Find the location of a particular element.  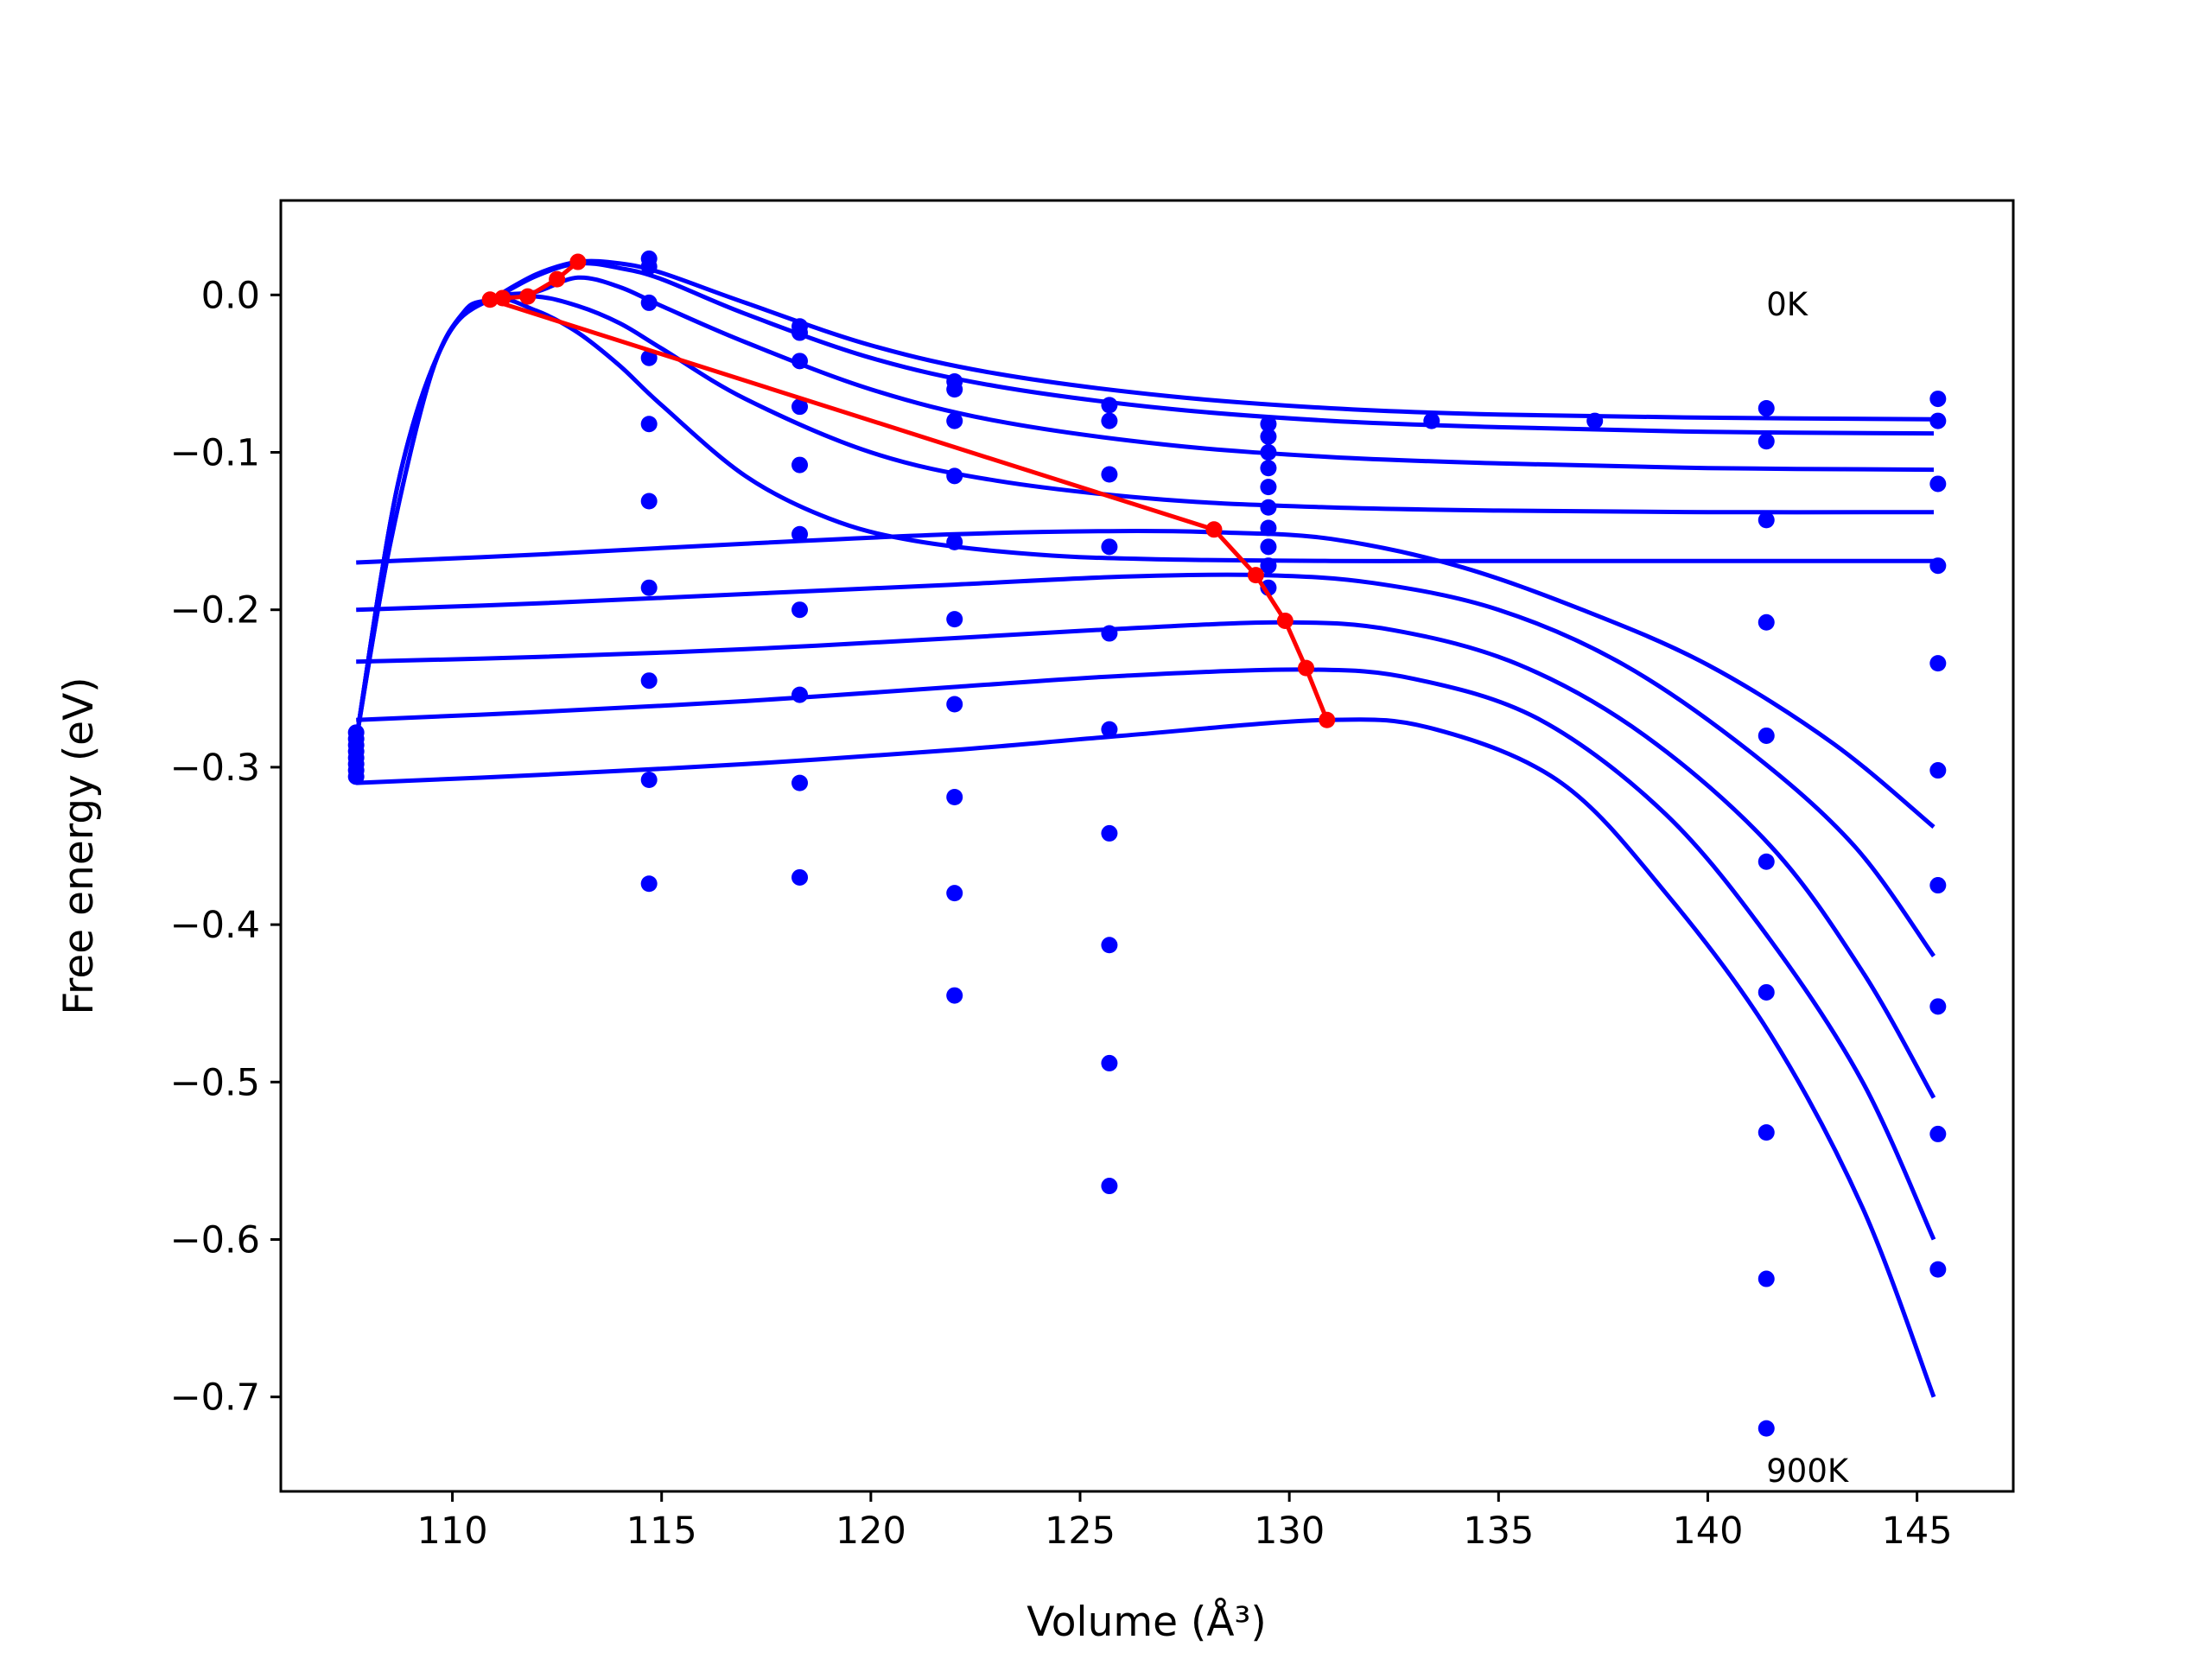

y-tick-label: −0.6 is located at coordinates (215, 1240).